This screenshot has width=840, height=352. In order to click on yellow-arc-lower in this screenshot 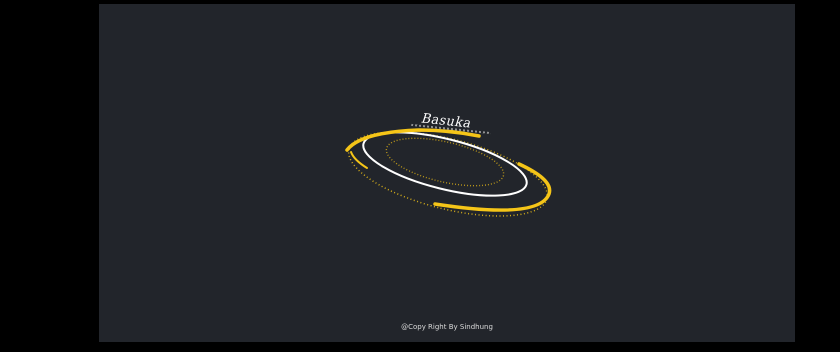, I will do `click(492, 187)`.